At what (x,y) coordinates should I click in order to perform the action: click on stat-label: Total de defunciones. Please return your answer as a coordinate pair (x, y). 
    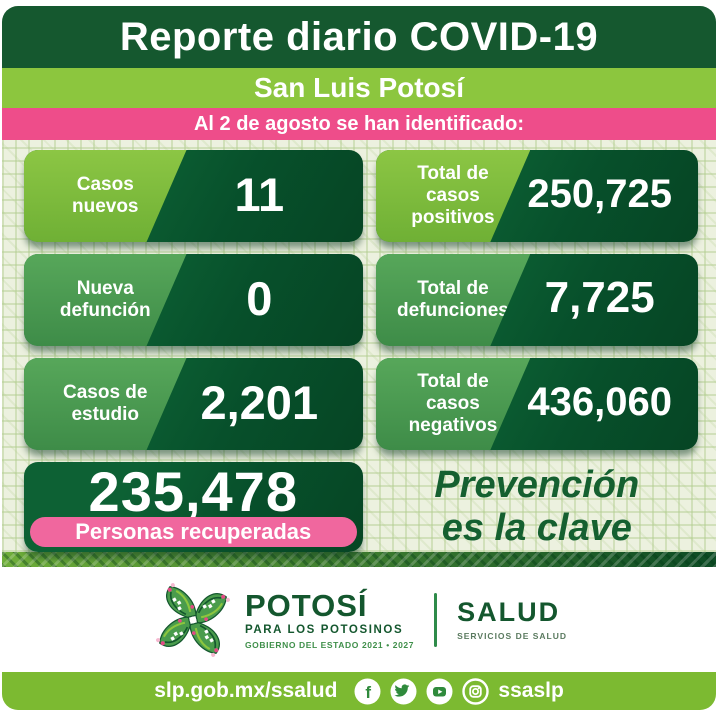
    Looking at the image, I should click on (453, 300).